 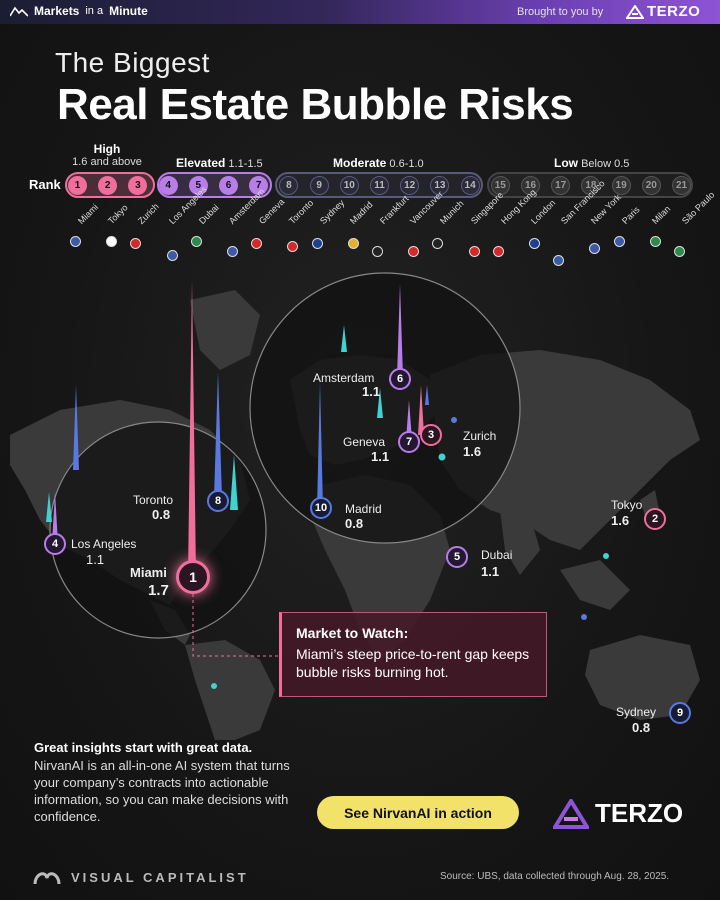 I want to click on city-name: Tokyo, so click(x=118, y=214).